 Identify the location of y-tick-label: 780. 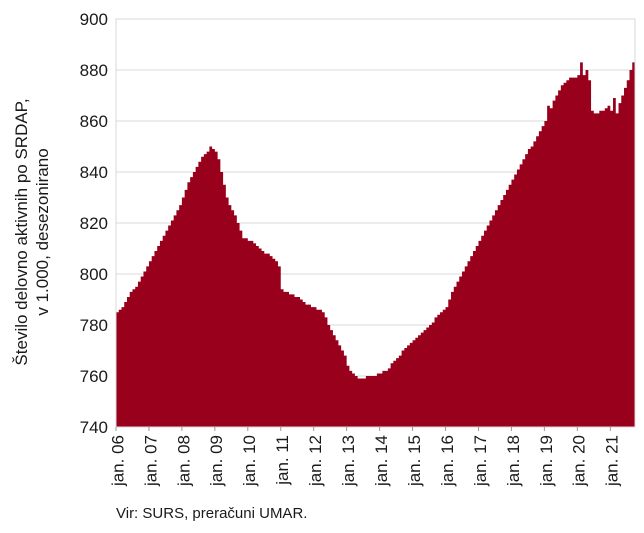
(94, 325).